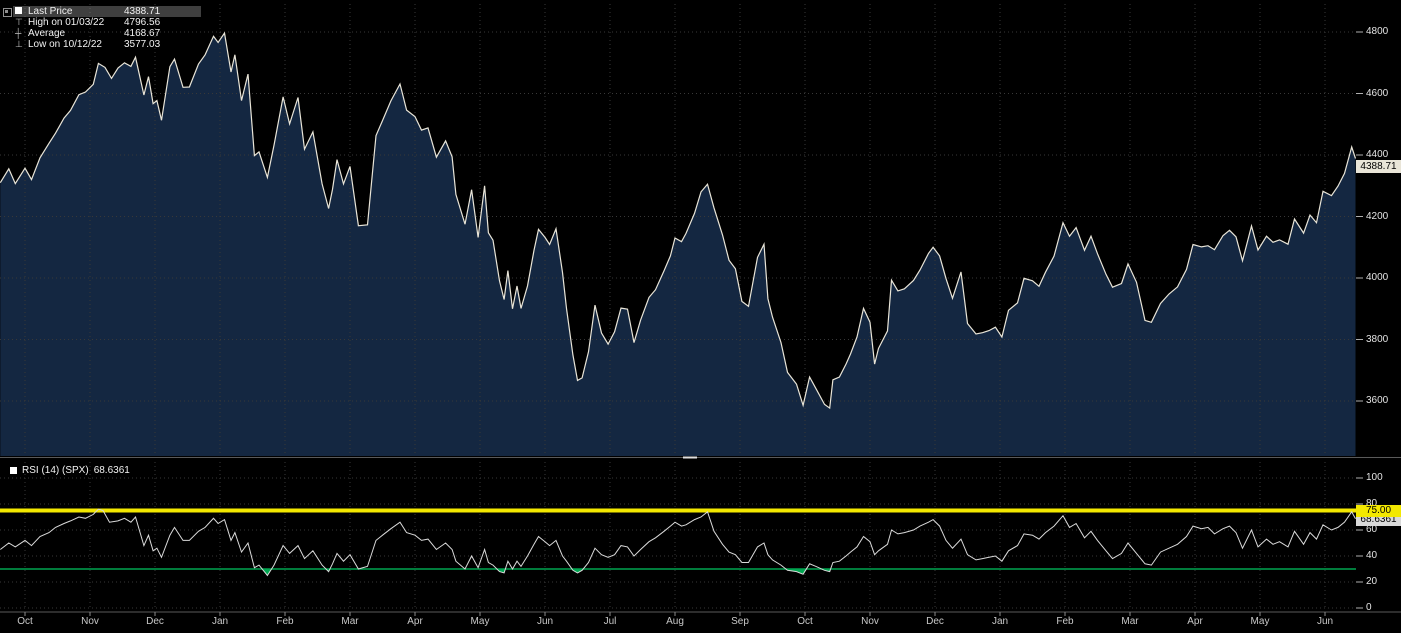  Describe the element at coordinates (142, 33) in the screenshot. I see `legend-value: 4168.67` at that location.